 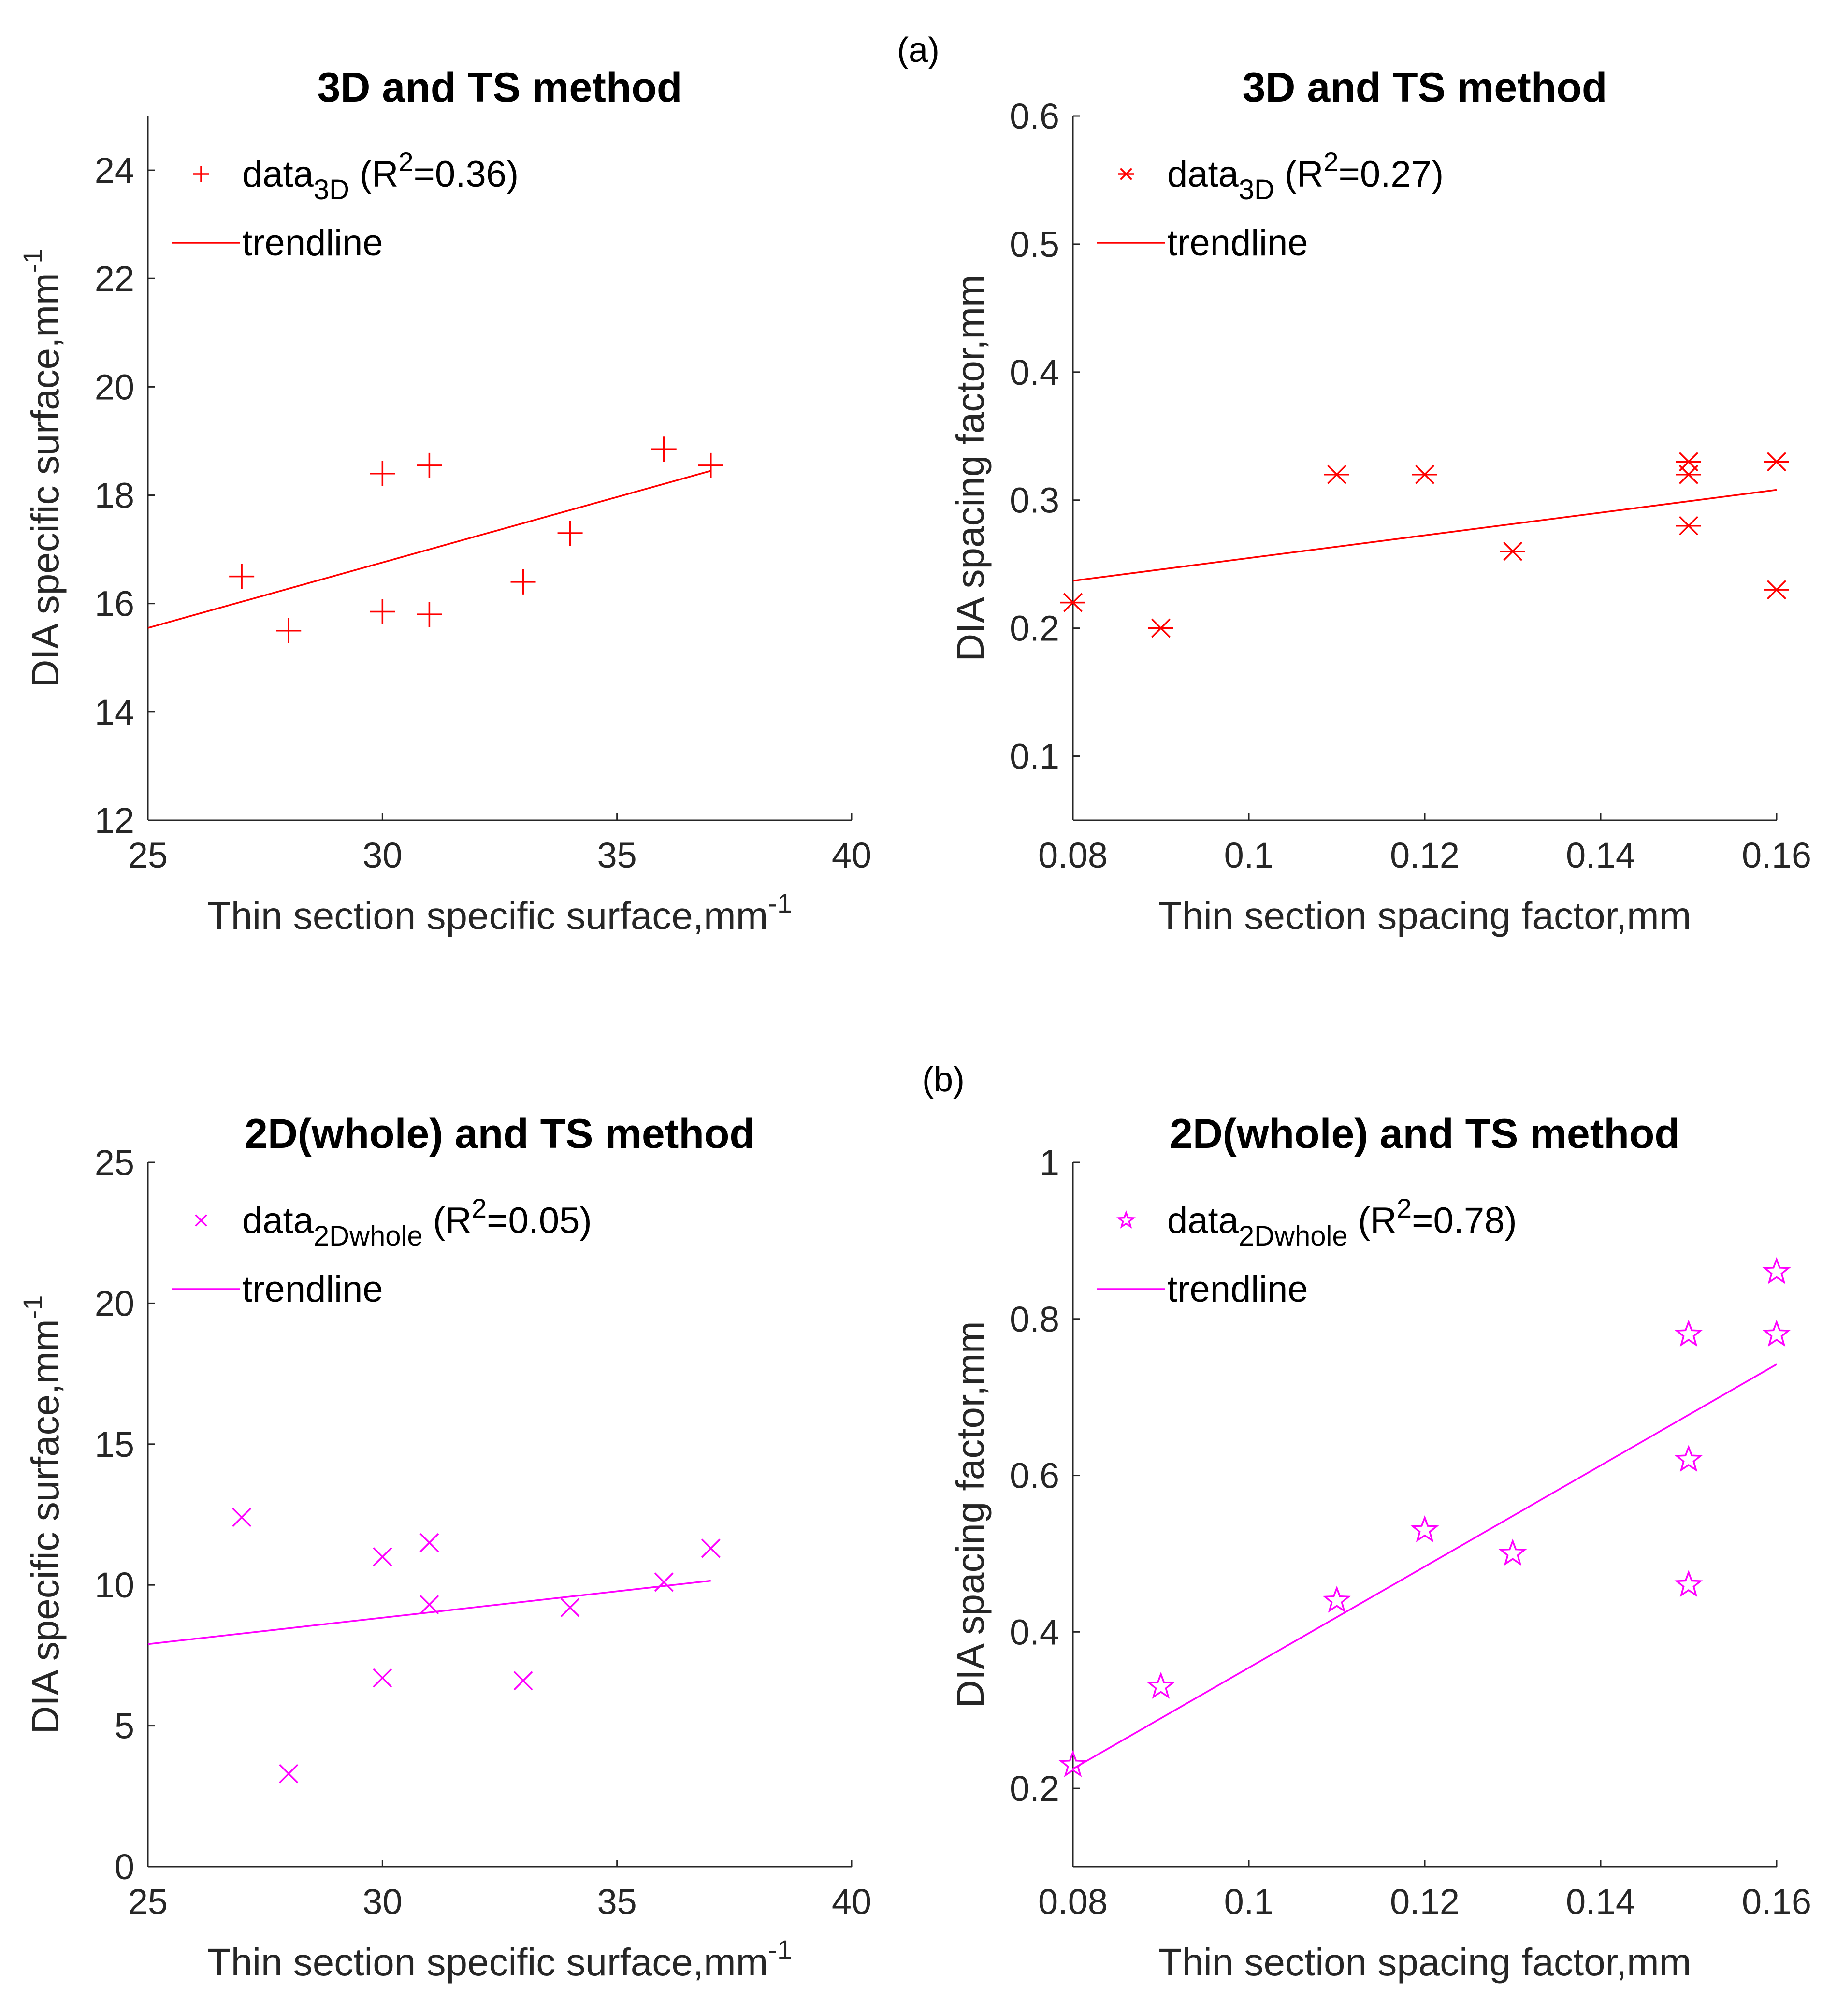 What do you see at coordinates (1425, 1962) in the screenshot?
I see `x-axis-label: Thin section spacing factor,mm` at bounding box center [1425, 1962].